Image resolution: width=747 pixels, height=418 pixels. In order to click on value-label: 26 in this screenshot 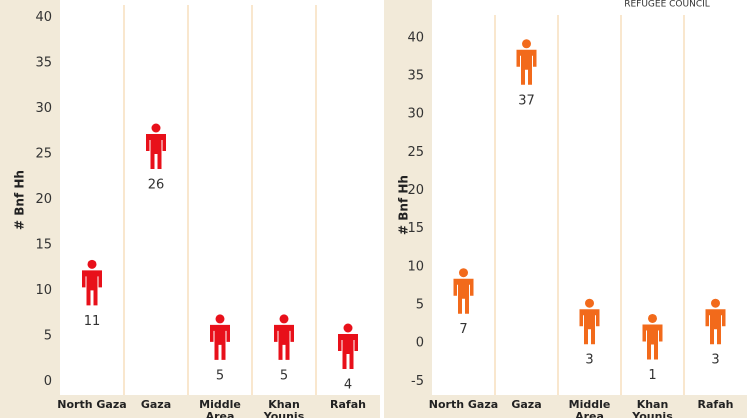, I will do `click(156, 185)`.